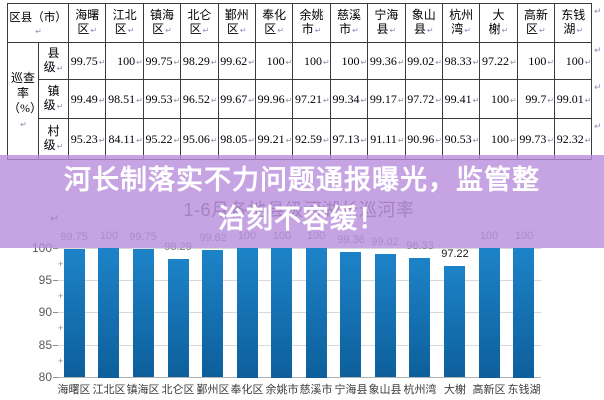  What do you see at coordinates (349, 139) in the screenshot?
I see `value-cell: 97.13↵` at bounding box center [349, 139].